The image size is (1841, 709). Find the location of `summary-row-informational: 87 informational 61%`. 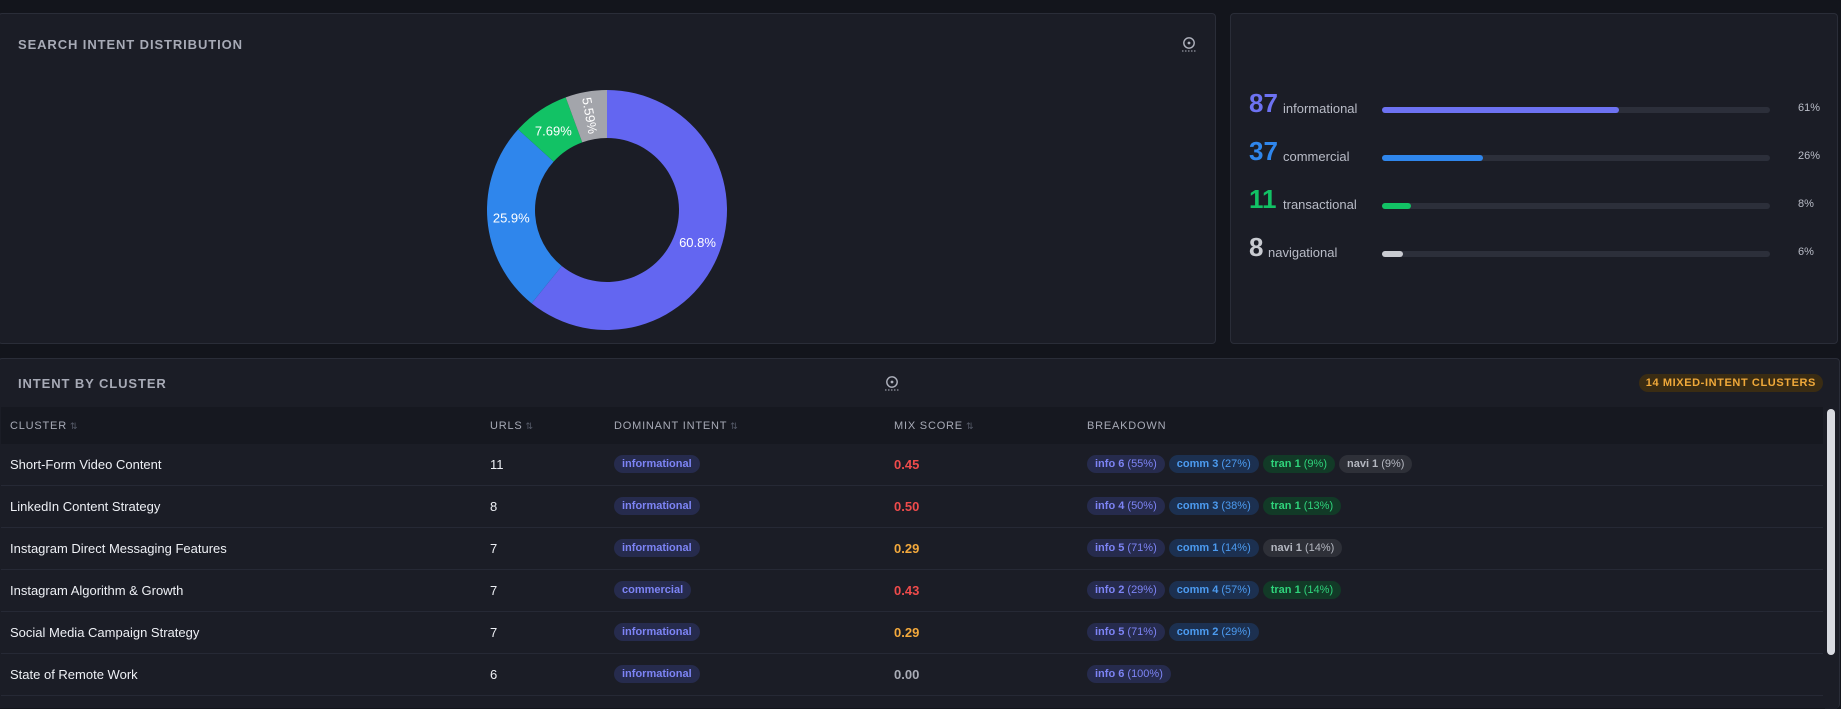

summary-row-informational: 87 informational 61% is located at coordinates (1539, 105).